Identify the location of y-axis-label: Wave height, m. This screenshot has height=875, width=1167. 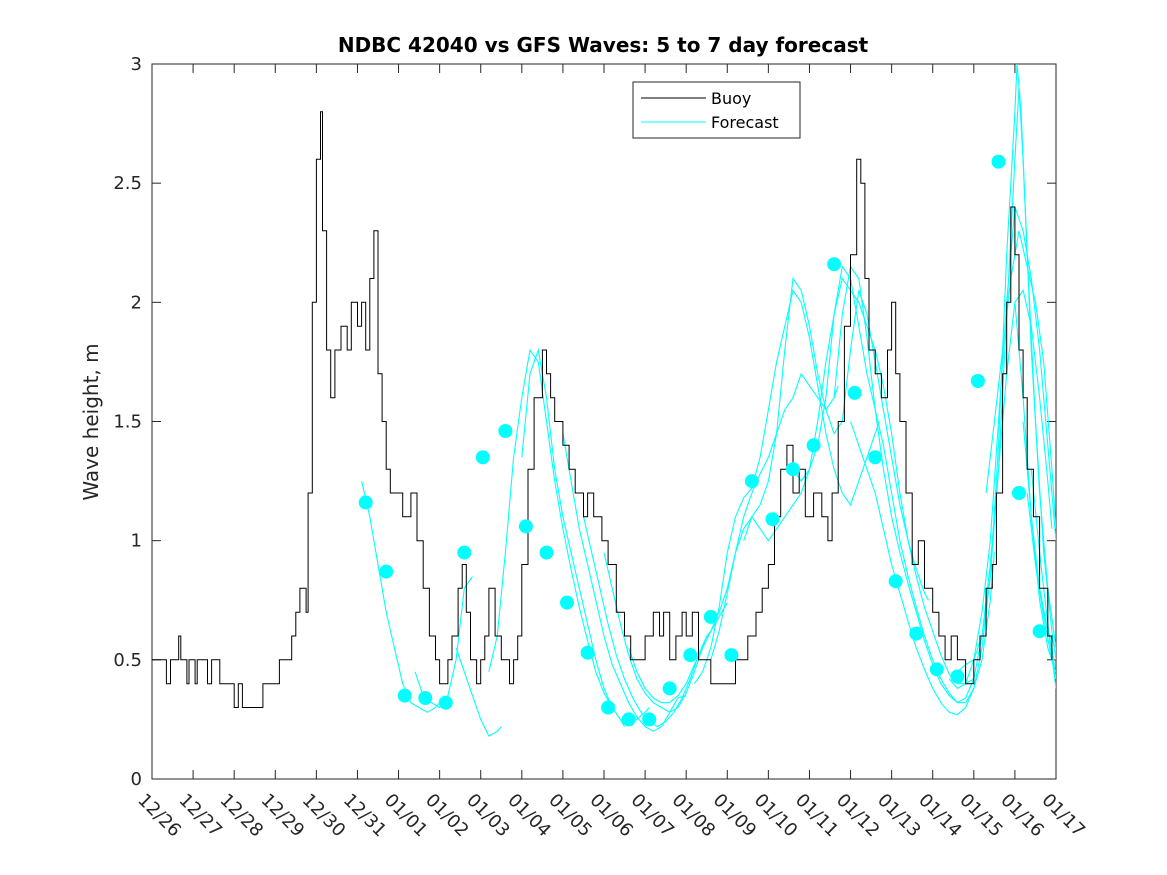
(91, 421).